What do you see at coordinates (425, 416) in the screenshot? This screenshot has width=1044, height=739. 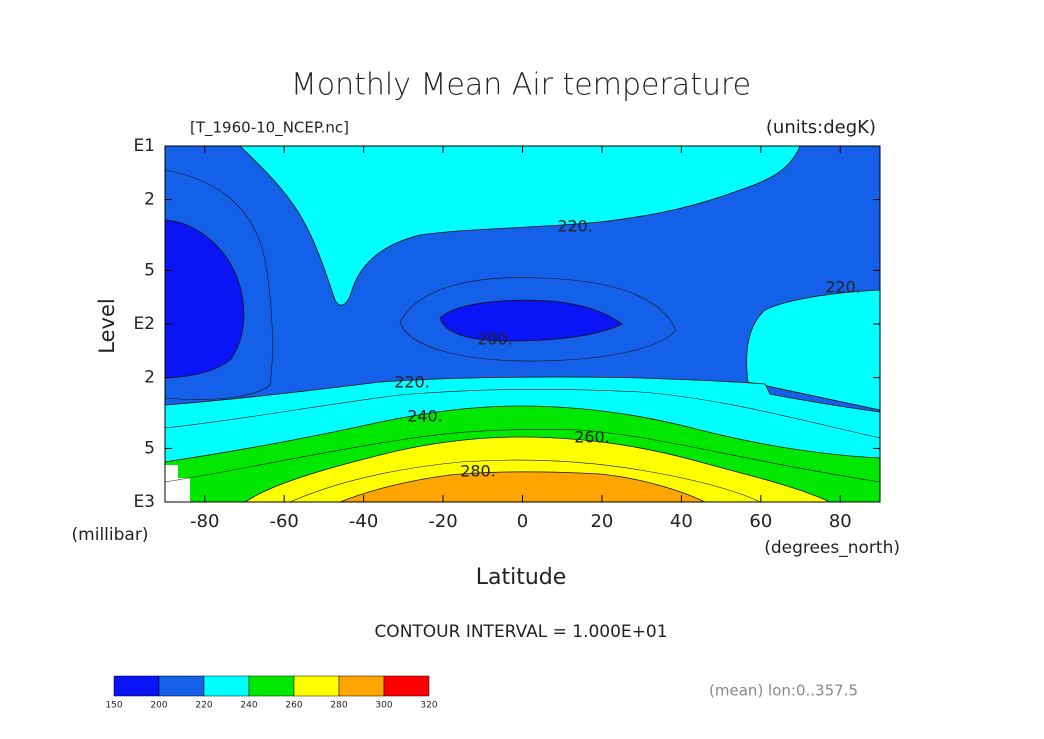 I see `contour-label: 240.` at bounding box center [425, 416].